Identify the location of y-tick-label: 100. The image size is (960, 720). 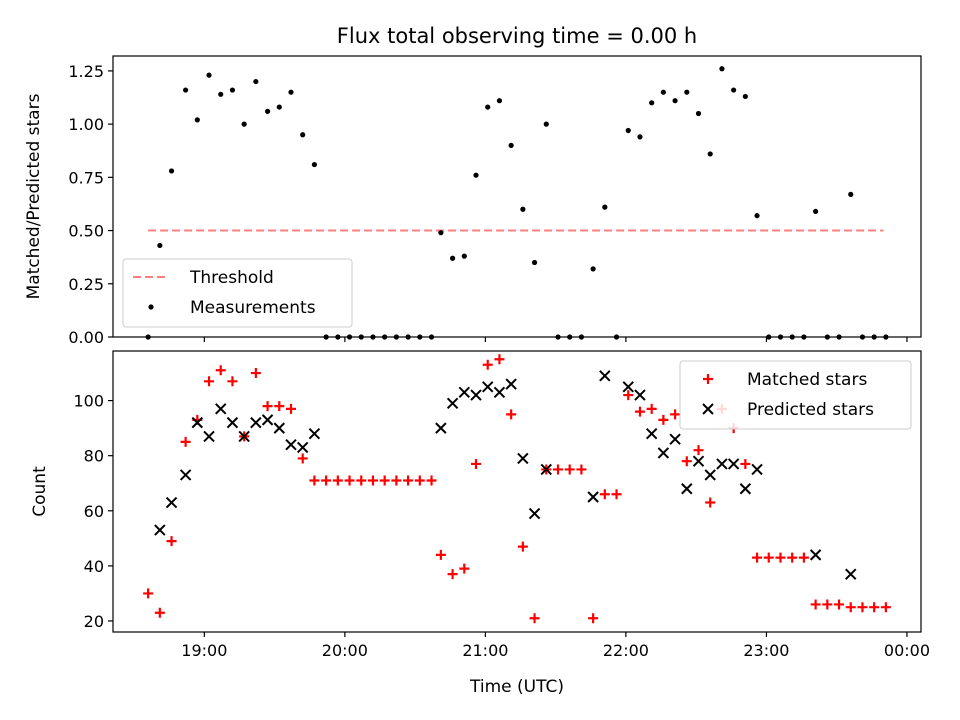
(88, 401).